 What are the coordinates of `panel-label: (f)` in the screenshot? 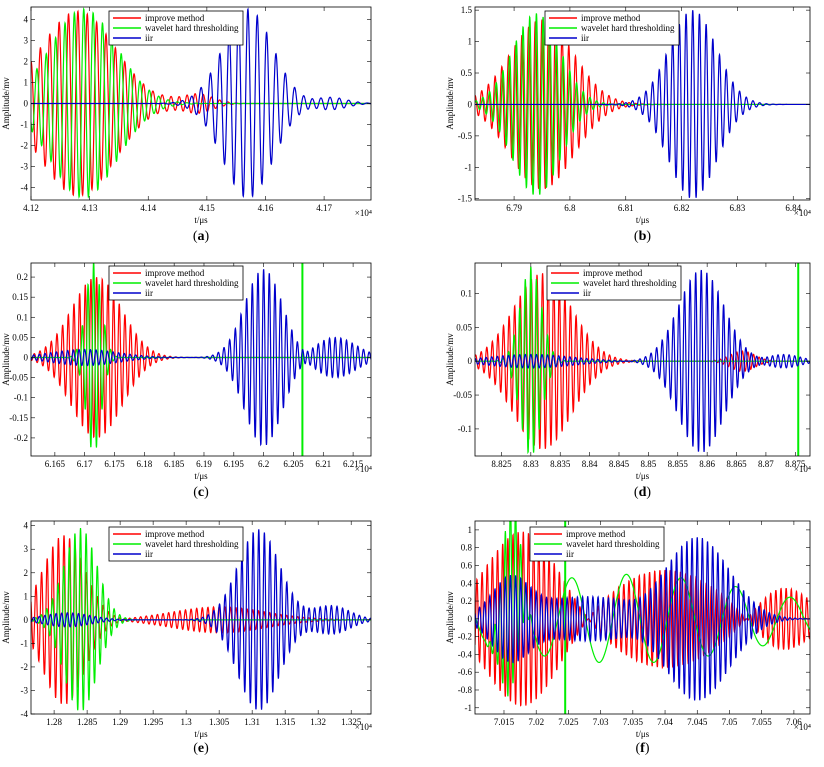 It's located at (642, 748).